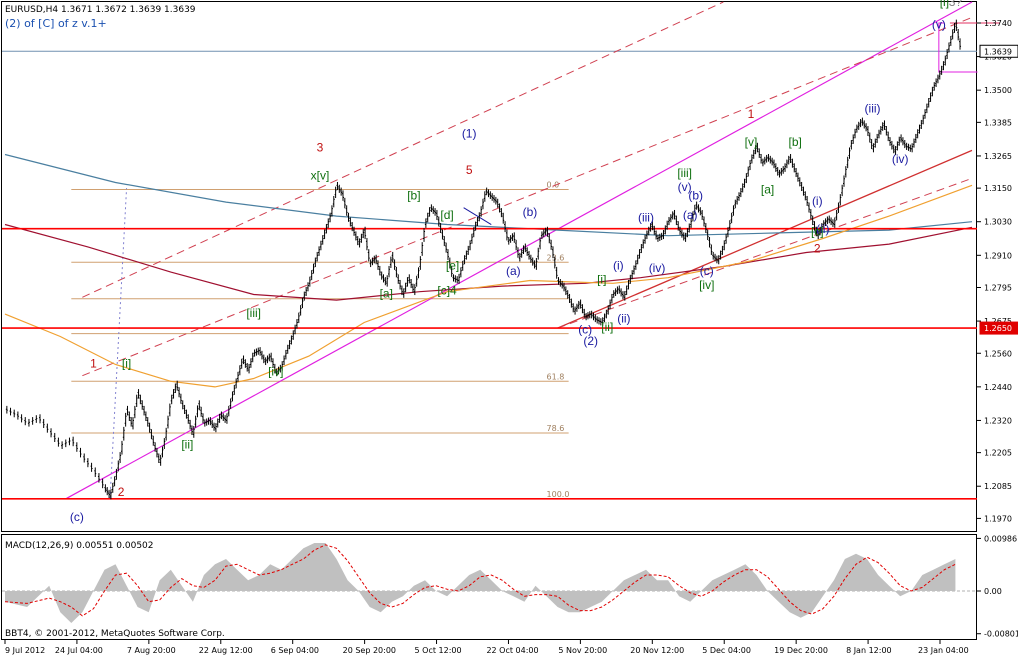 This screenshot has width=1018, height=657. What do you see at coordinates (582, 650) in the screenshot?
I see `time-tick-label: 5 Nov 20:00` at bounding box center [582, 650].